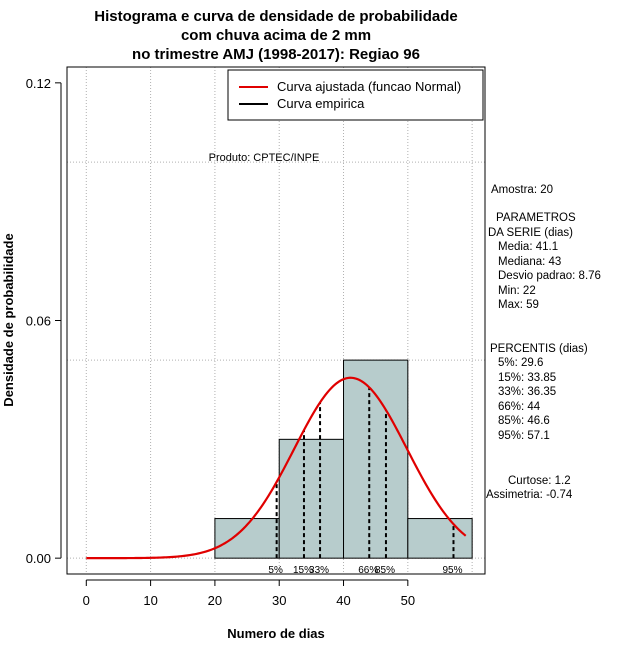 The image size is (640, 660). I want to click on x-tick-label: 0, so click(86, 600).